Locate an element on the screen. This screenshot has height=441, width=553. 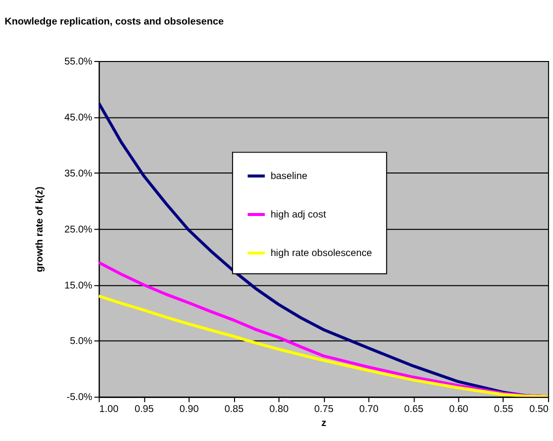
chart-title: Knowledge replication, costs and obsolesence is located at coordinates (114, 22).